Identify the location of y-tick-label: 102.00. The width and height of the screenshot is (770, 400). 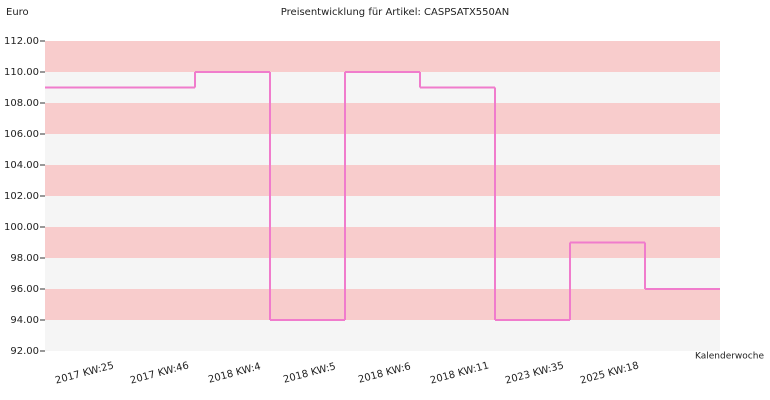
(21, 196).